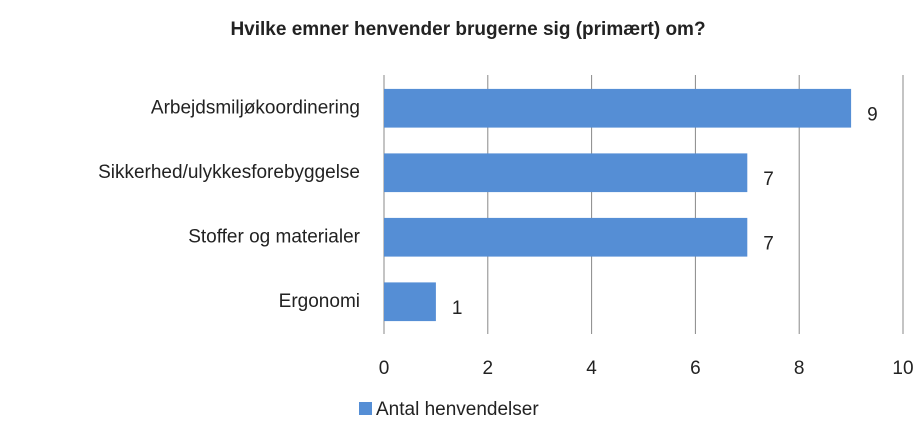  What do you see at coordinates (384, 368) in the screenshot?
I see `x-tick-label: 0` at bounding box center [384, 368].